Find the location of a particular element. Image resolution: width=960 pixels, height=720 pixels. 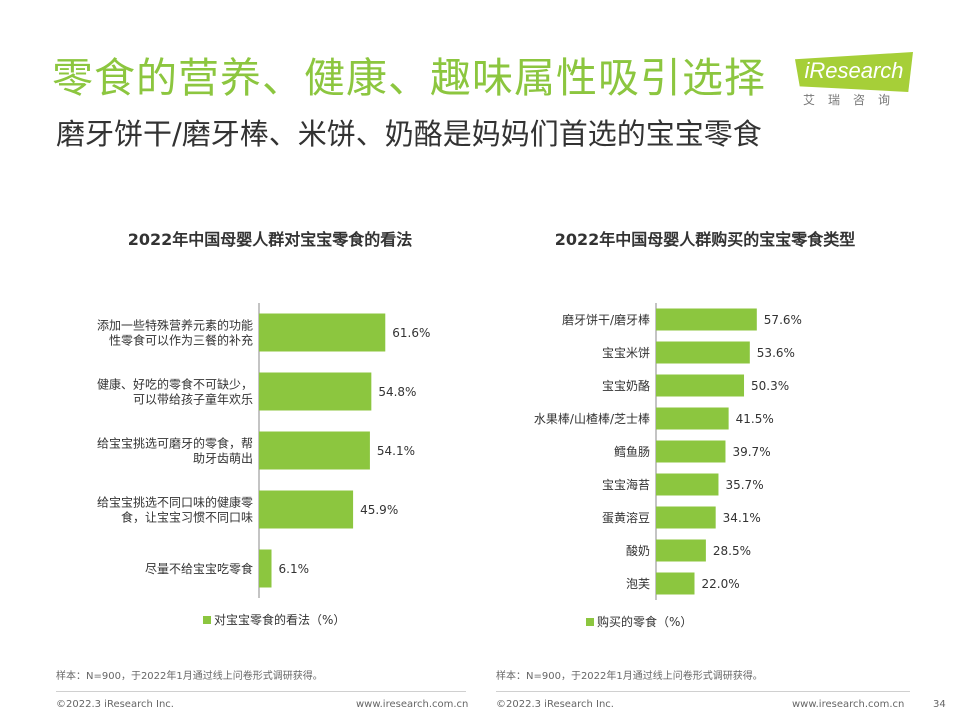

category-label: 酸奶 is located at coordinates (638, 550).